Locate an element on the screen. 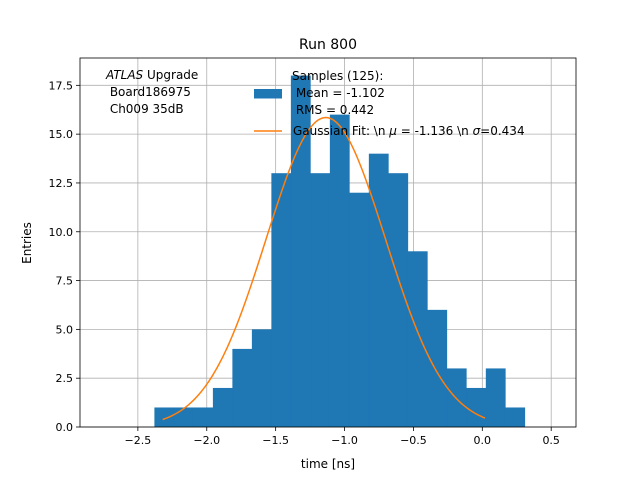  y-tick-label: 0.0 is located at coordinates (65, 427).